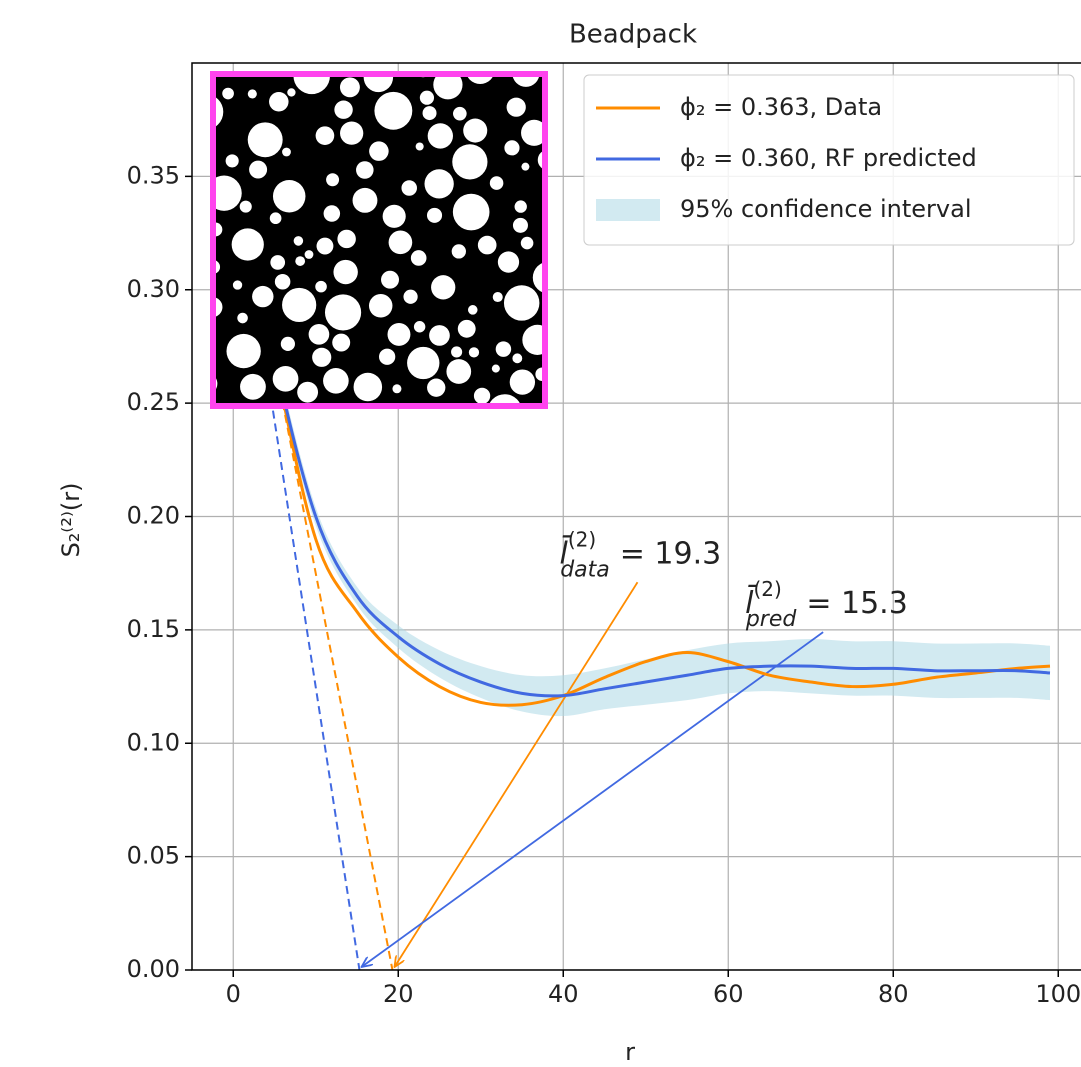 The height and width of the screenshot is (1067, 1081). What do you see at coordinates (670, 553) in the screenshot?
I see `annotation-part: = 19.3` at bounding box center [670, 553].